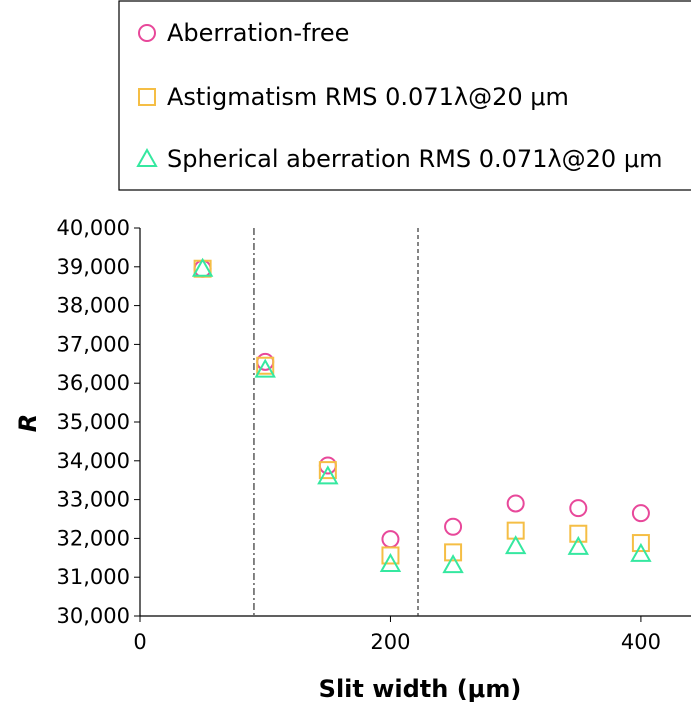 This screenshot has height=702, width=691. I want to click on legend-label: Aberration-free, so click(258, 33).